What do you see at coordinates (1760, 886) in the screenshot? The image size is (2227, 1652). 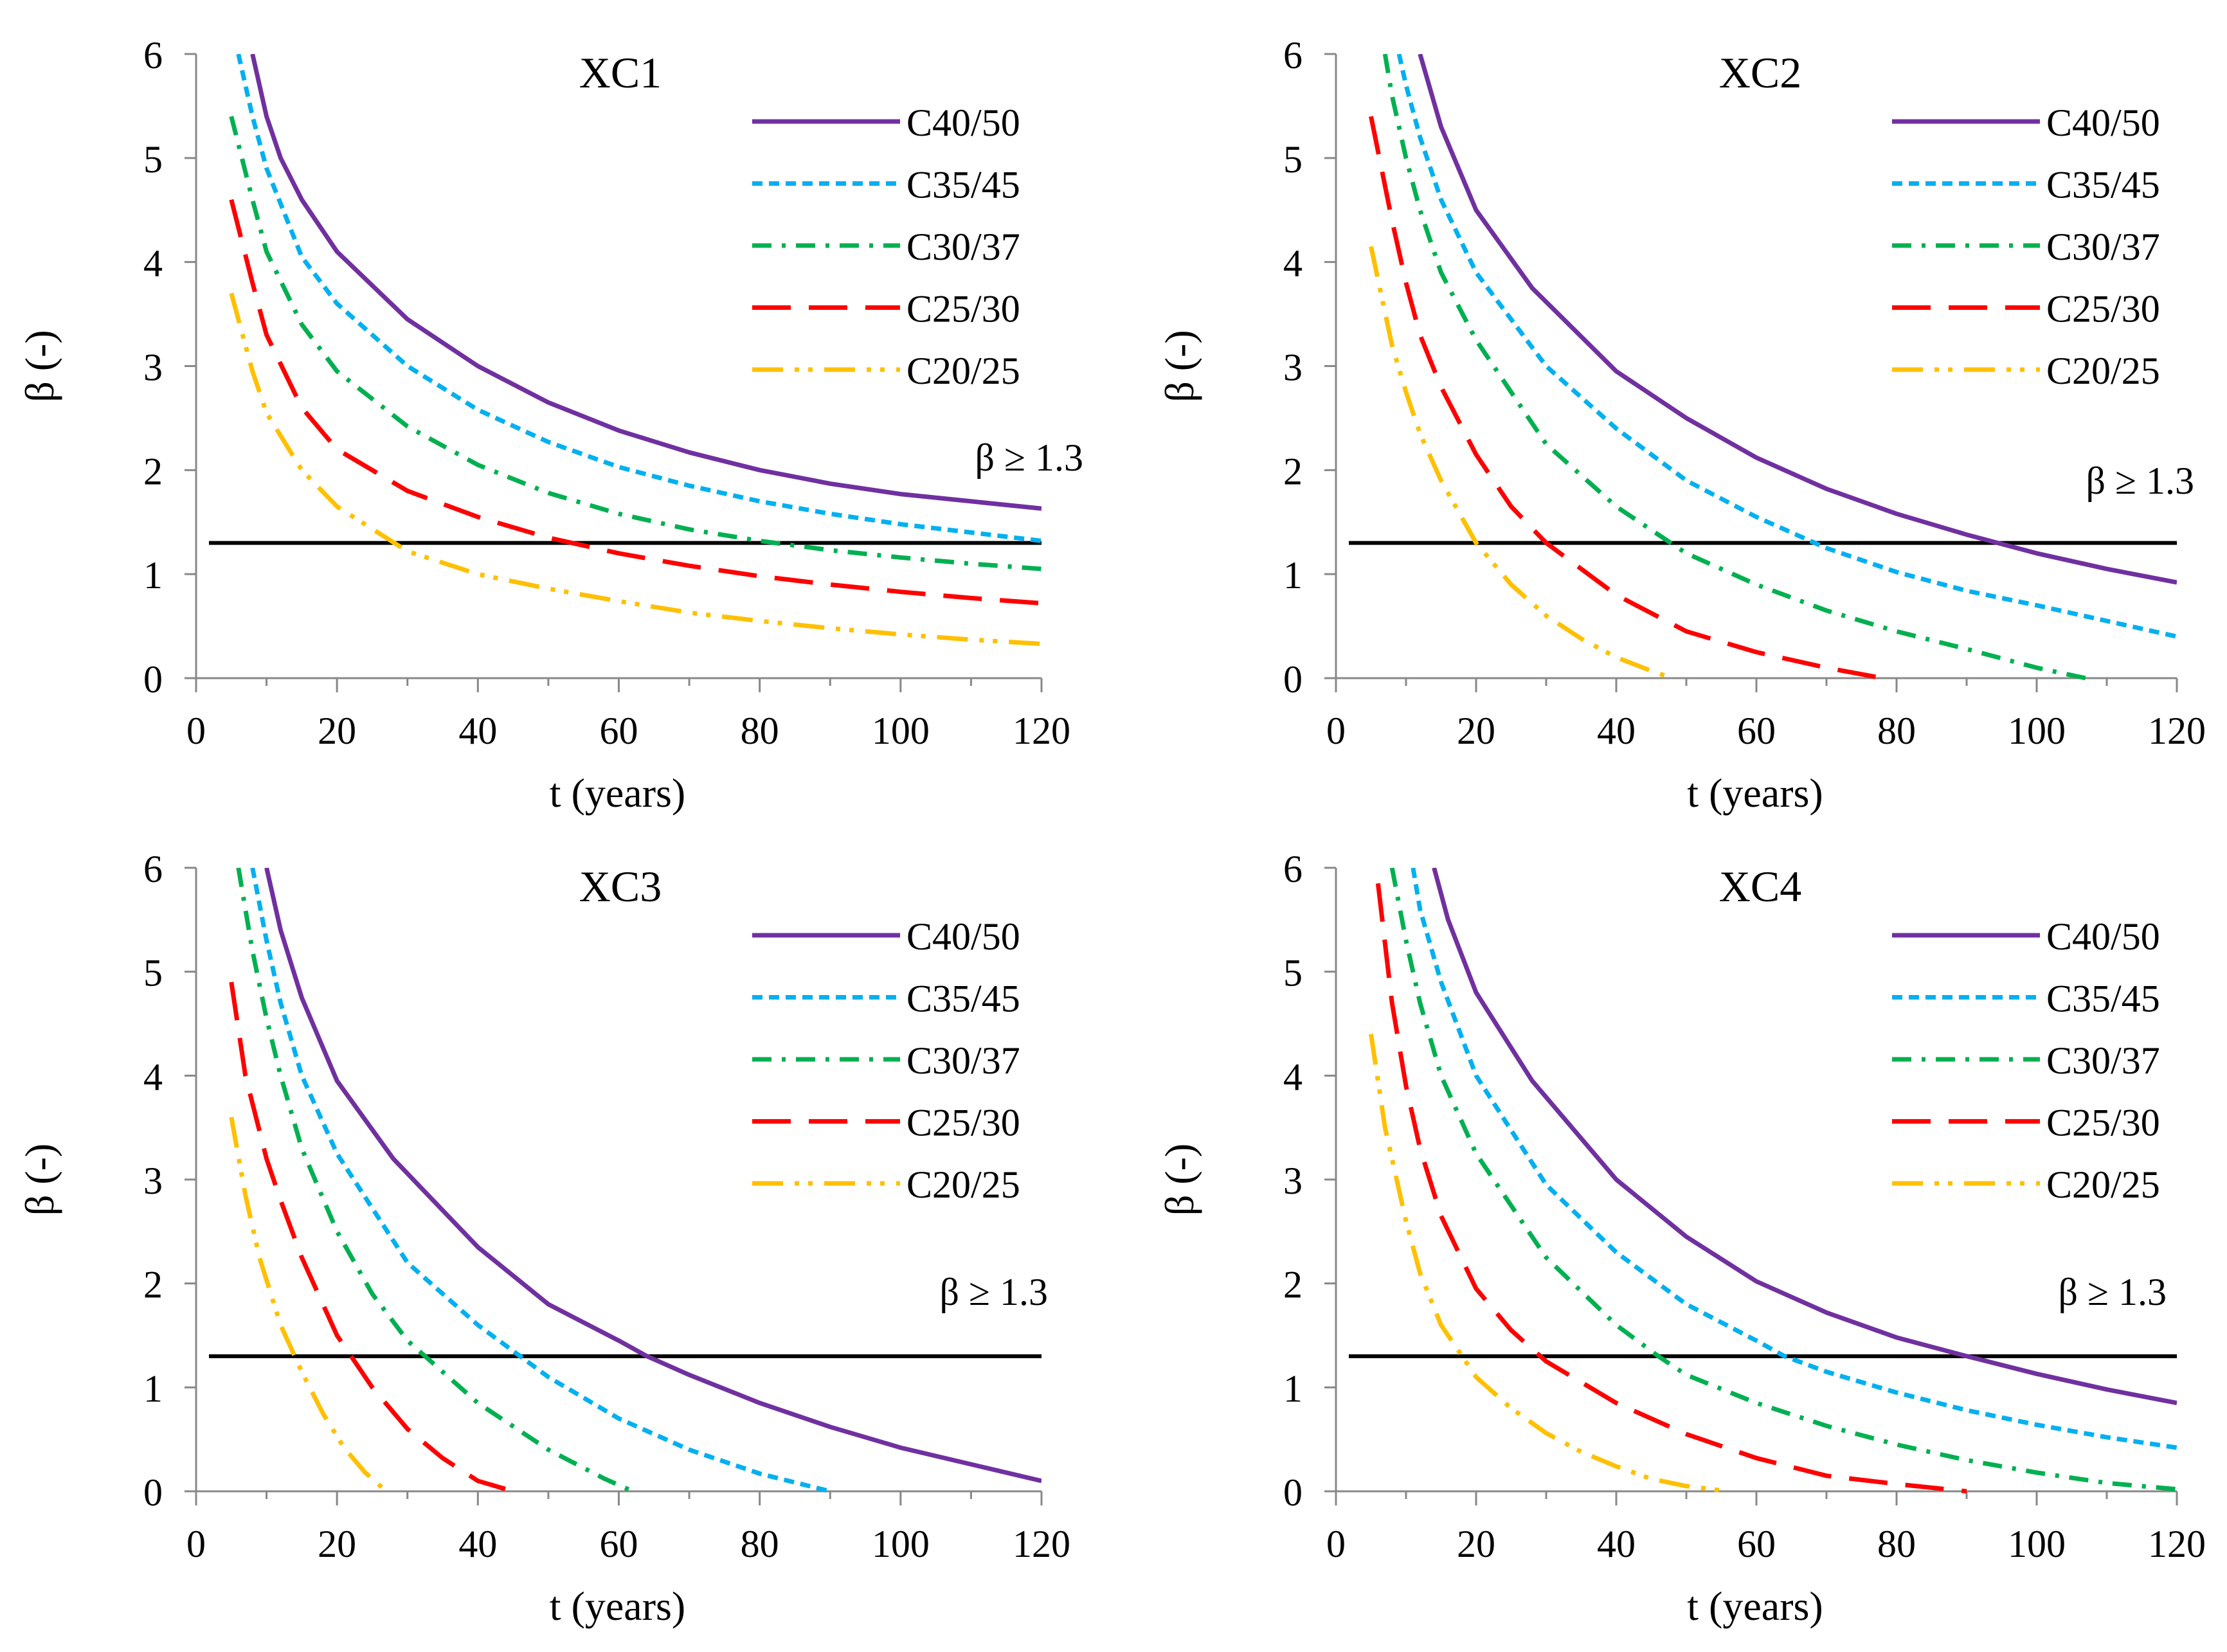 I see `chart-title: XC4` at bounding box center [1760, 886].